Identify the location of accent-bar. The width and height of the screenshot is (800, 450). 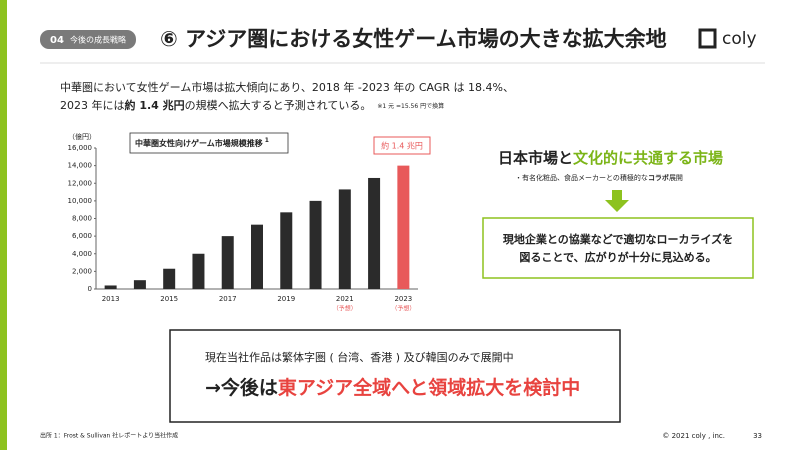
(3, 225).